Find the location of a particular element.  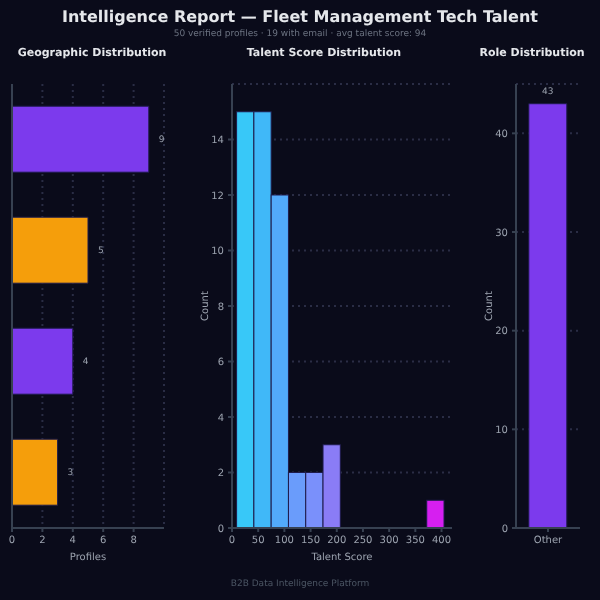

text: Intelligence Report — Fleet Management Tech Talent is located at coordinates (300, 17).